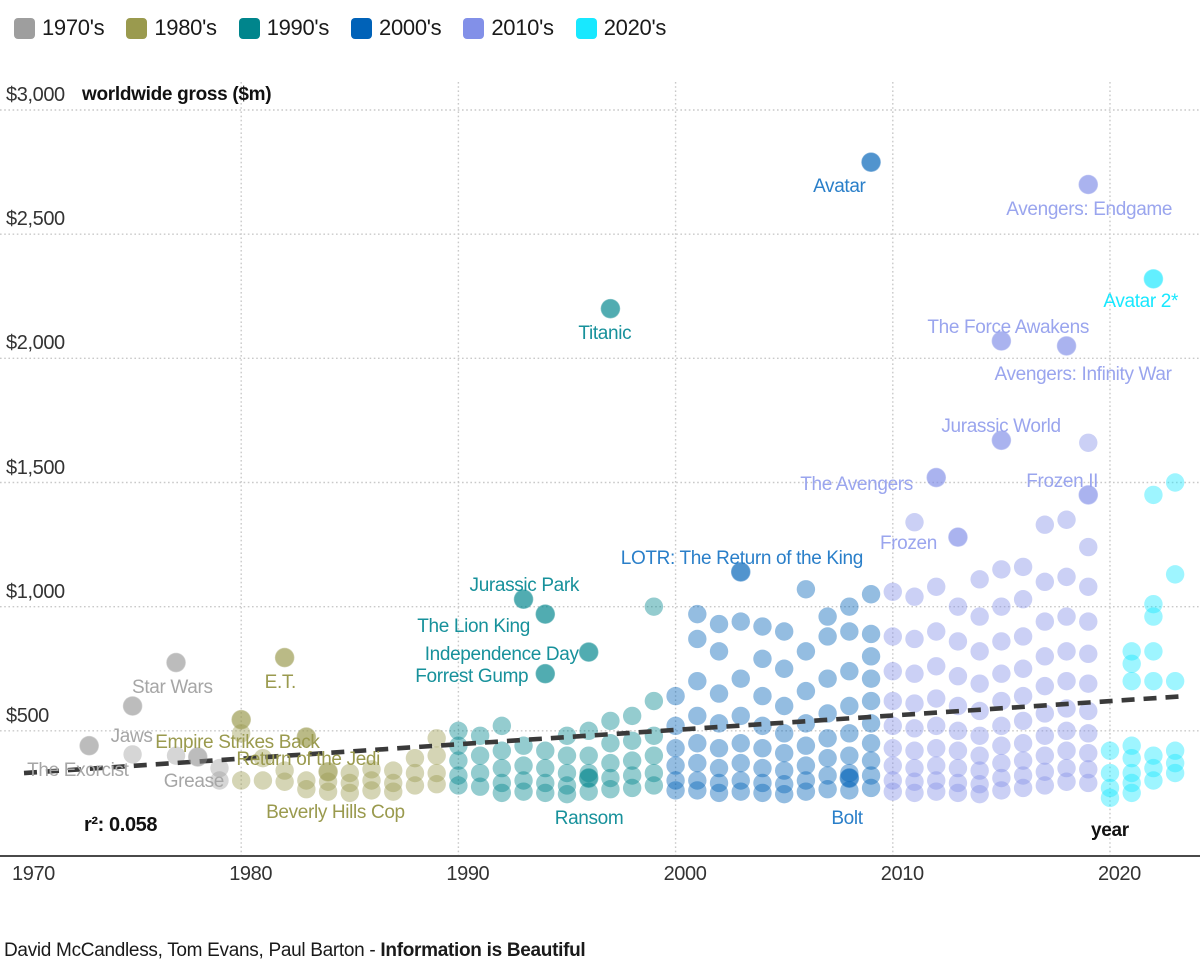 Image resolution: width=1200 pixels, height=975 pixels. Describe the element at coordinates (283, 28) in the screenshot. I see `legend-item-1990: 1990's` at that location.